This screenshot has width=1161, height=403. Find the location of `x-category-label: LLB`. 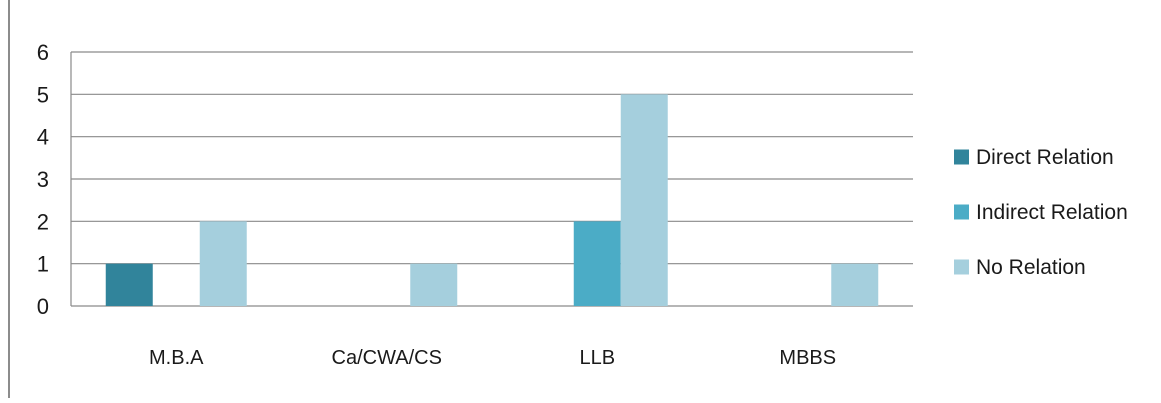

x-category-label: LLB is located at coordinates (597, 358).